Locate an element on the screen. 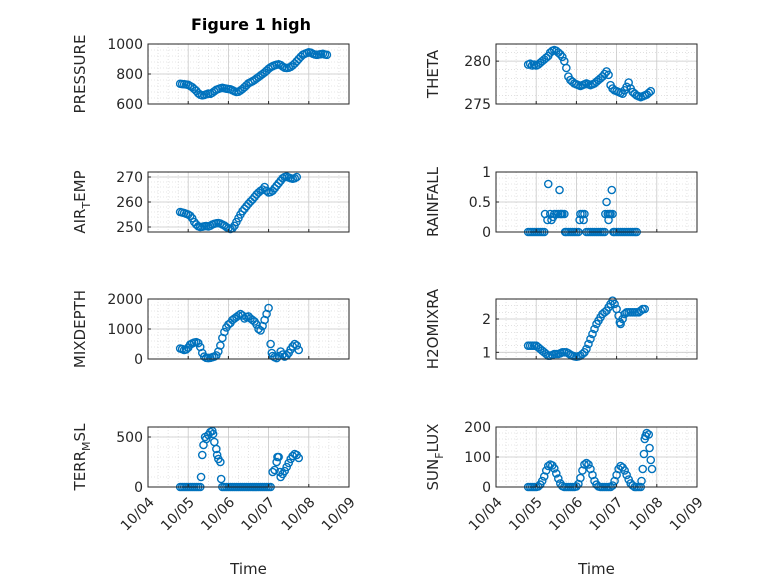 This screenshot has width=778, height=587. y-axis-label: PRESSURE is located at coordinates (80, 74).